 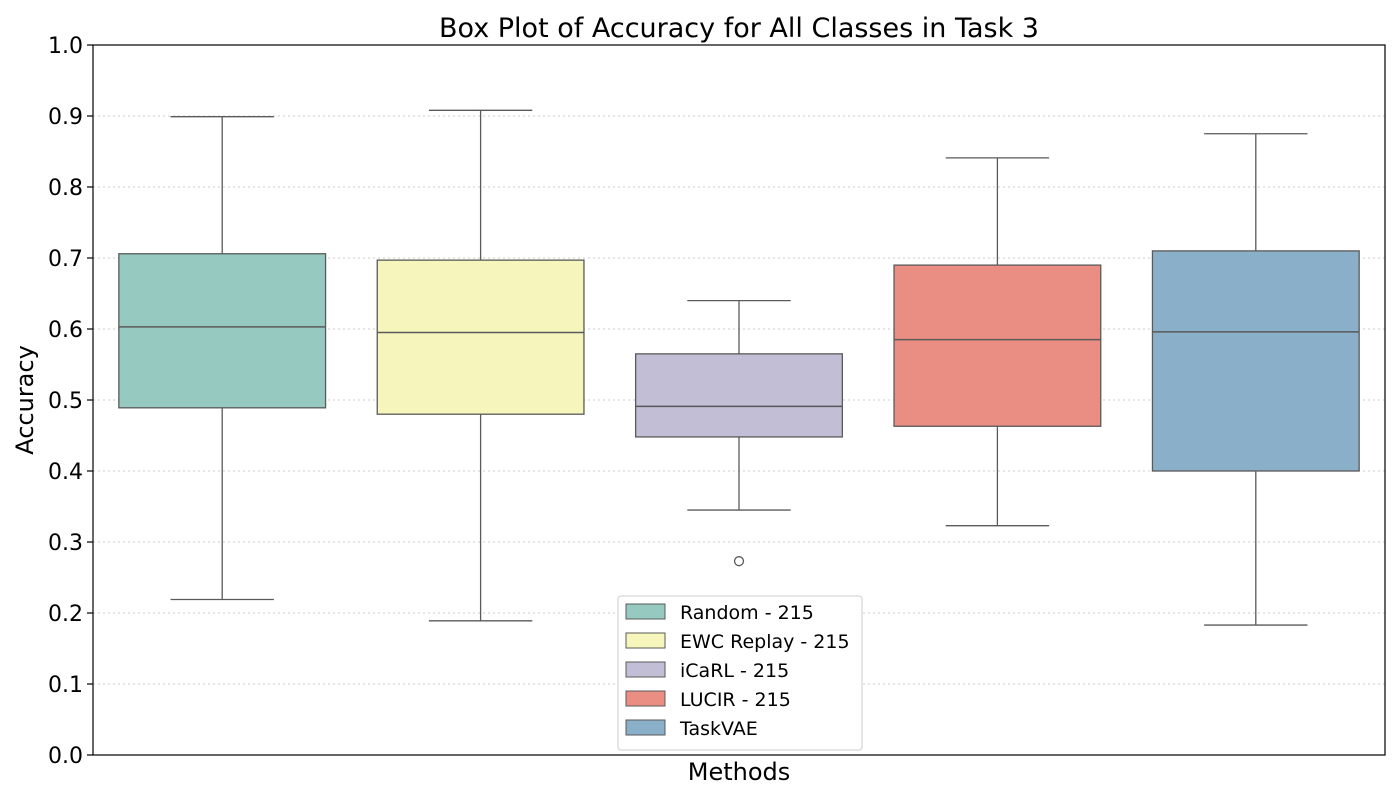 What do you see at coordinates (739, 772) in the screenshot?
I see `x-axis-label: Methods` at bounding box center [739, 772].